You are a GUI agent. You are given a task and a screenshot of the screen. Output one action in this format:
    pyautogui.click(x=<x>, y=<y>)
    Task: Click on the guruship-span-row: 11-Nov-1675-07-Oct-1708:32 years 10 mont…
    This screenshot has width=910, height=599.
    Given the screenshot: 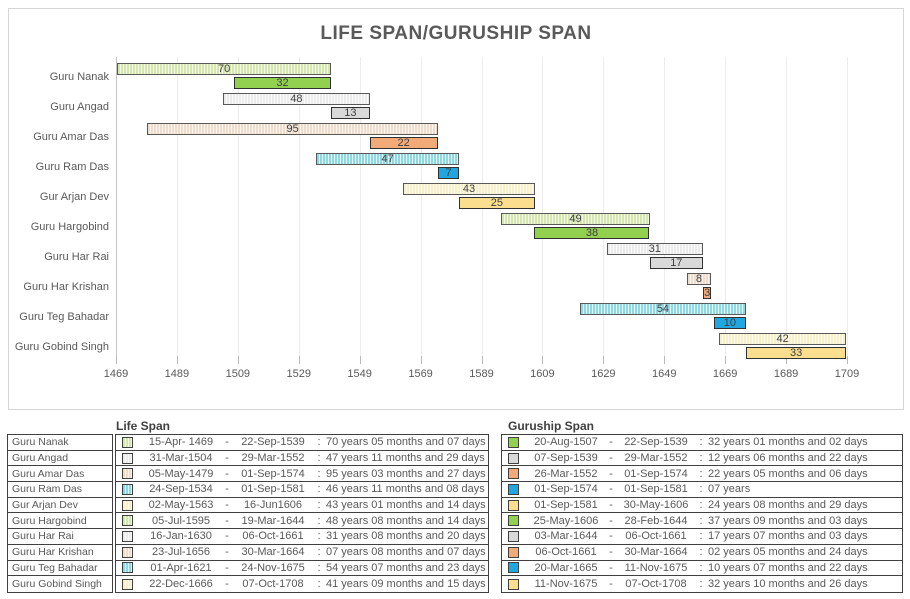 What is the action you would take?
    pyautogui.click(x=702, y=584)
    